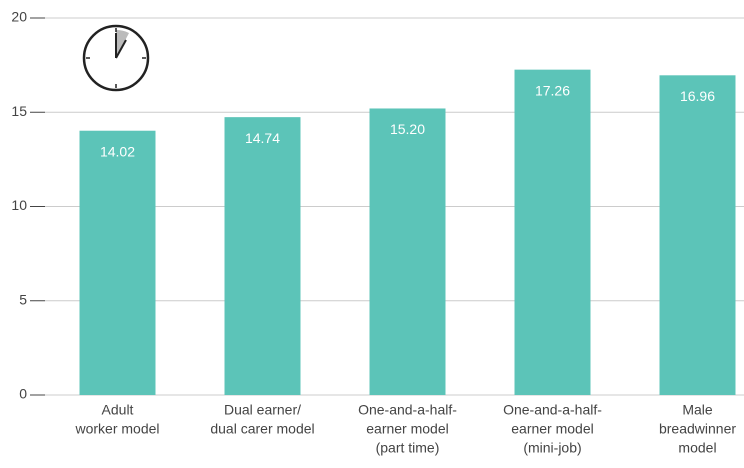 Image resolution: width=744 pixels, height=468 pixels. Describe the element at coordinates (118, 410) in the screenshot. I see `x-tick-label: Adult` at that location.